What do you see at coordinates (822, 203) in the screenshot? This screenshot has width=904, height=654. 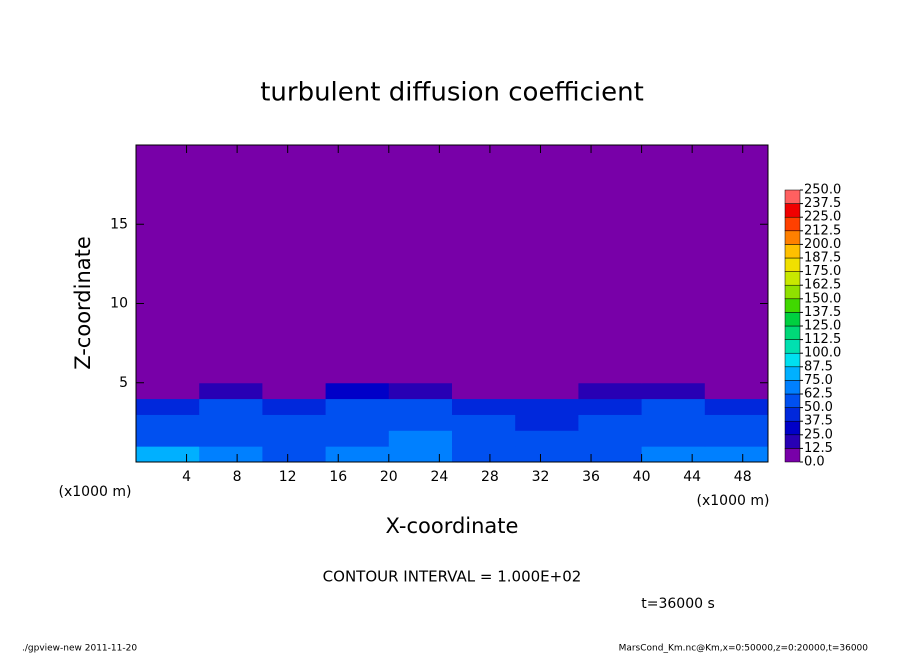 I see `colorbar-label: 237.5` at bounding box center [822, 203].